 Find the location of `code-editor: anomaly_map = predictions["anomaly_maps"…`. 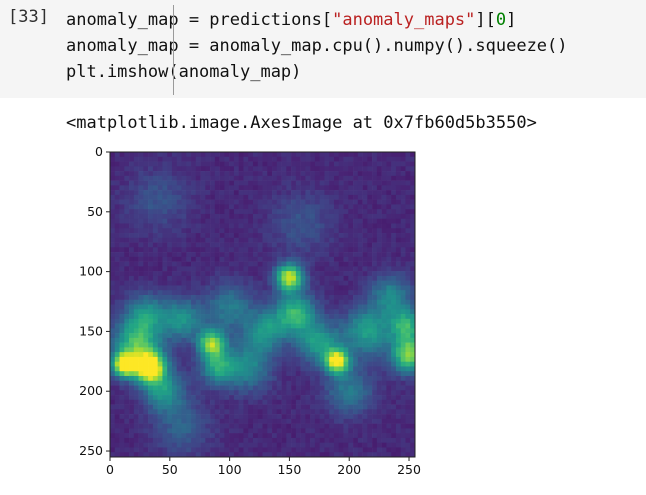

code-editor: anomaly_map = predictions["anomaly_maps"… is located at coordinates (317, 46).